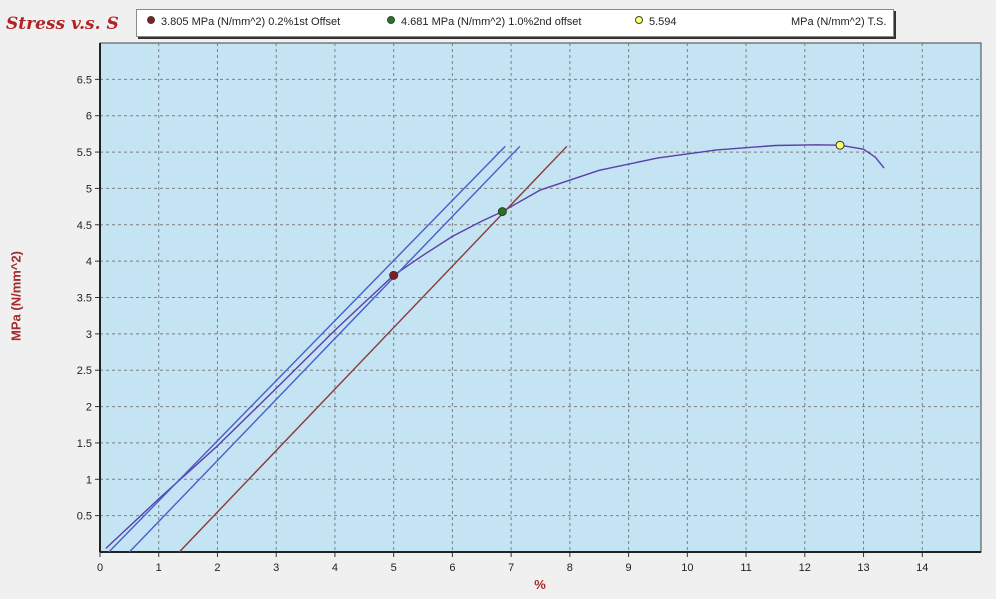  I want to click on x-tick-label: 14, so click(922, 568).